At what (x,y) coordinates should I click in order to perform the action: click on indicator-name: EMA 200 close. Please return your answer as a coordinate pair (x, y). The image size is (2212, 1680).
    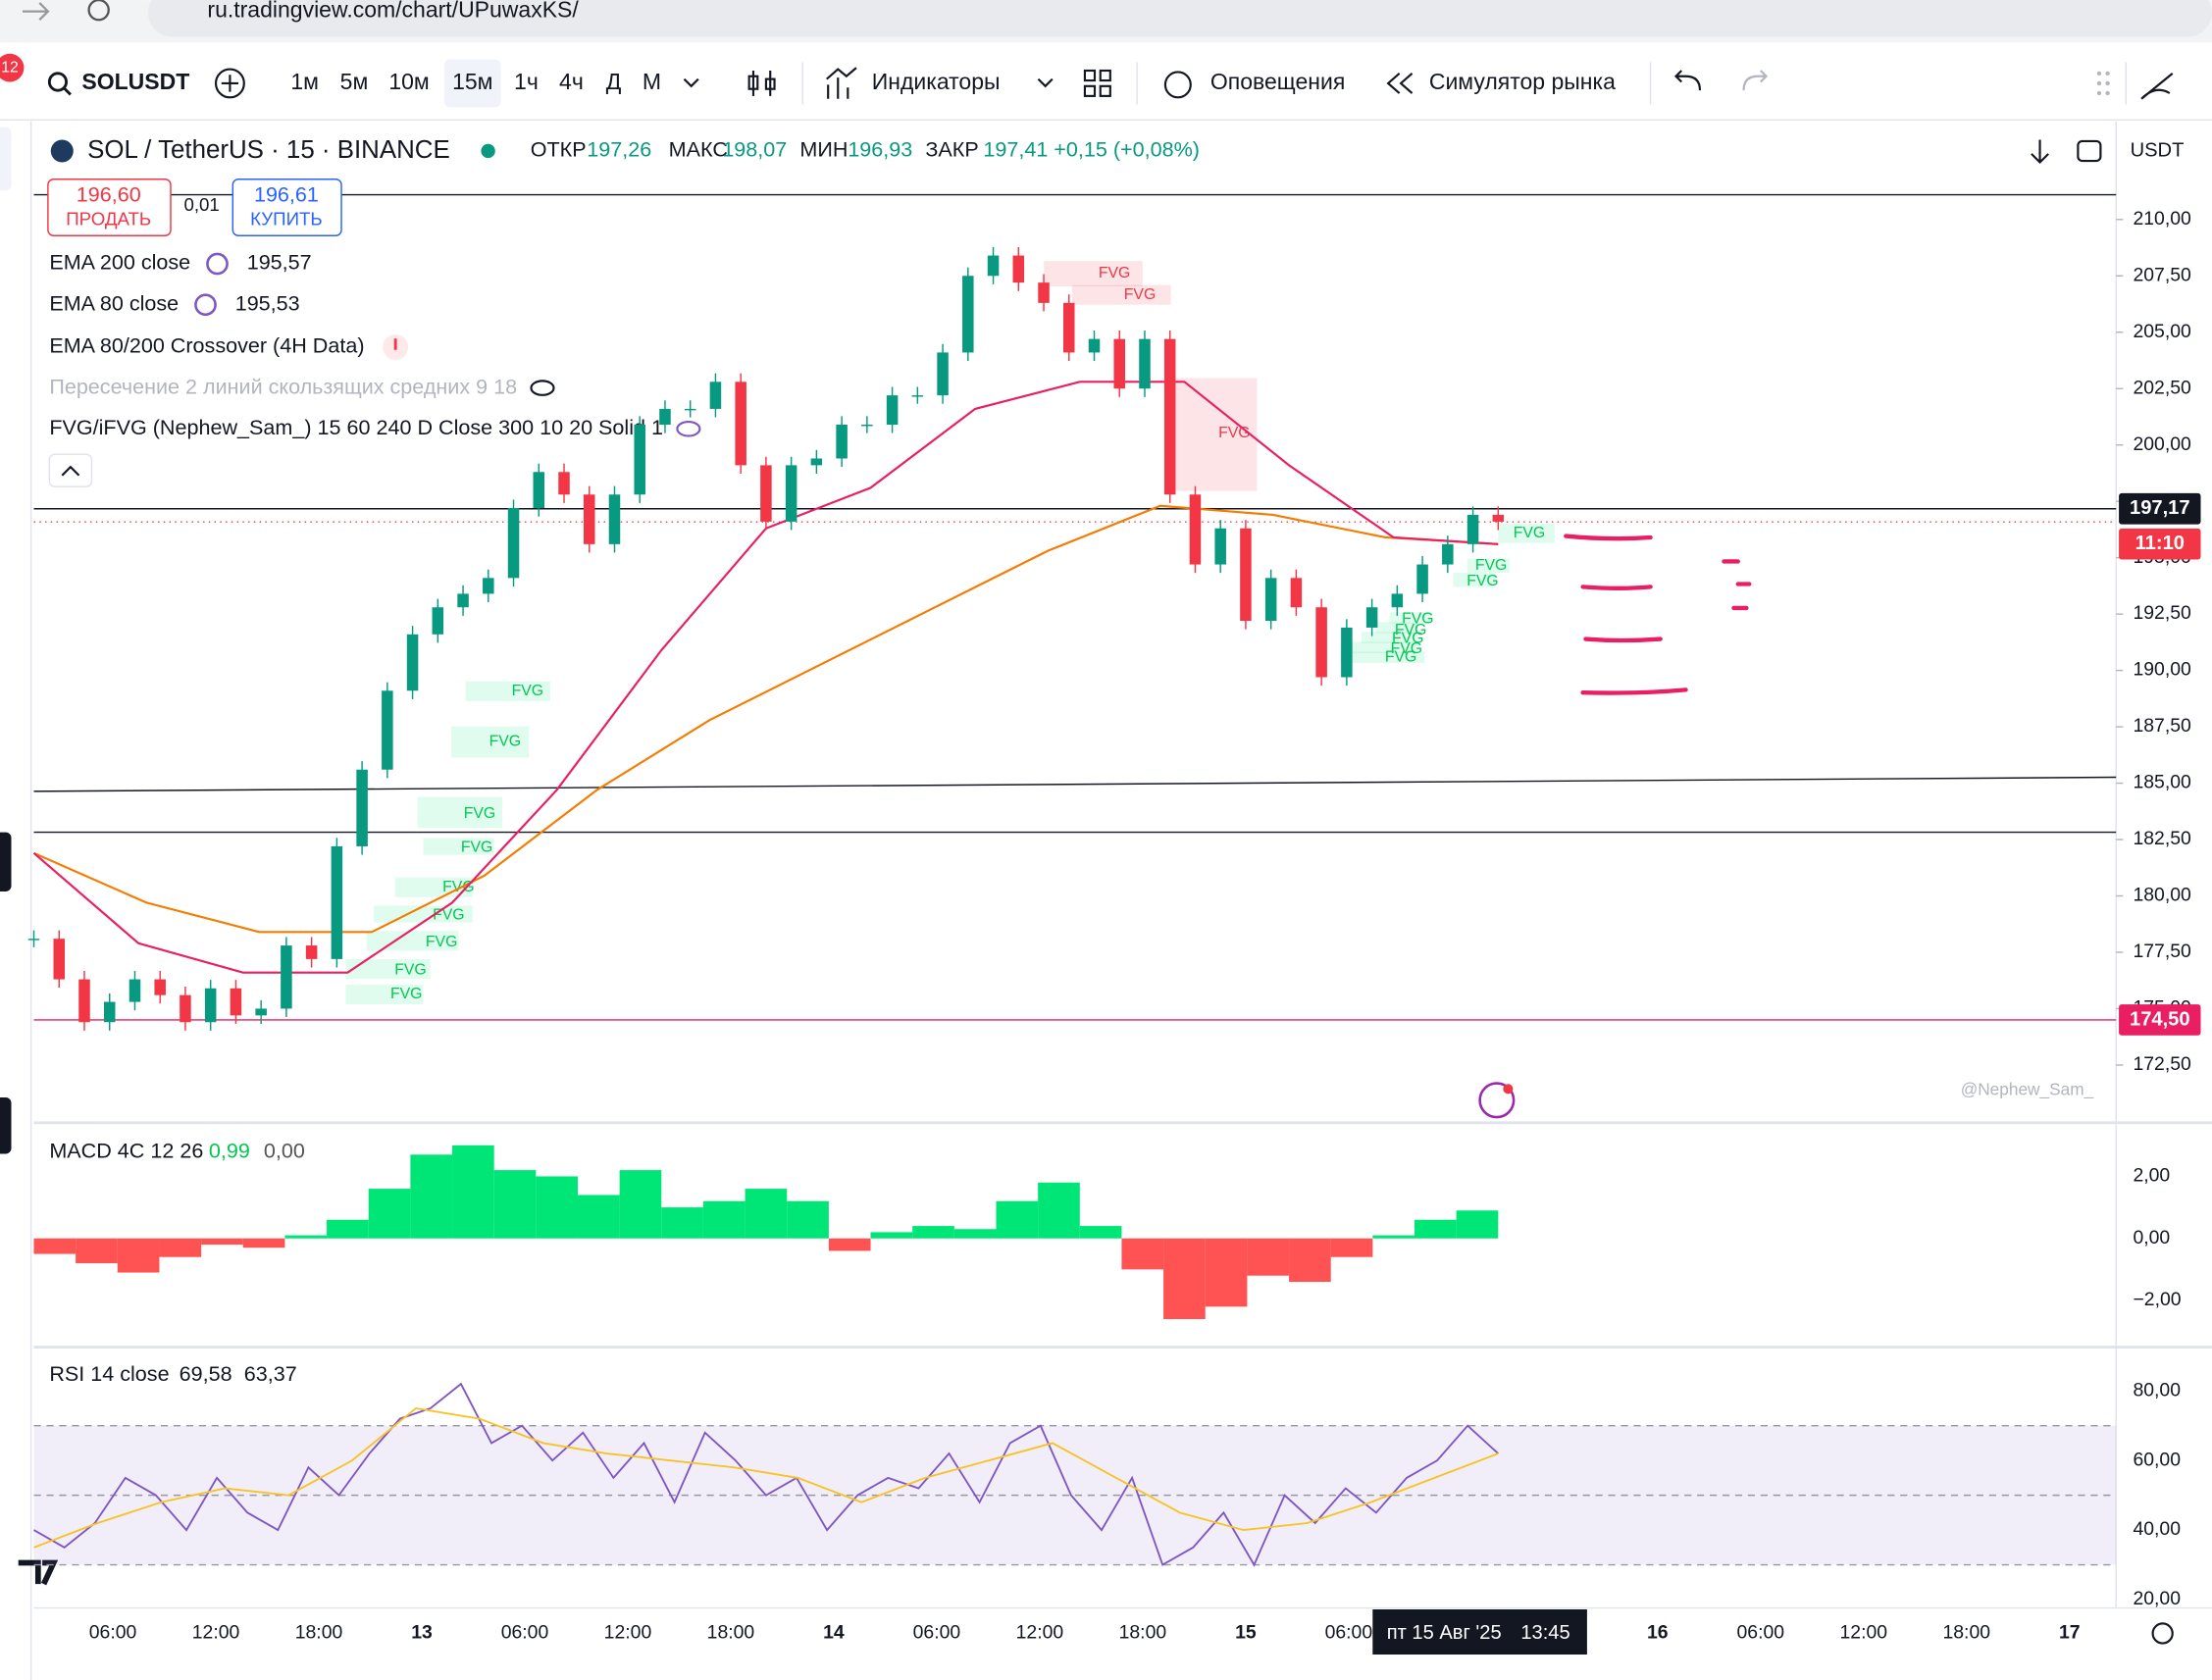
    Looking at the image, I should click on (119, 262).